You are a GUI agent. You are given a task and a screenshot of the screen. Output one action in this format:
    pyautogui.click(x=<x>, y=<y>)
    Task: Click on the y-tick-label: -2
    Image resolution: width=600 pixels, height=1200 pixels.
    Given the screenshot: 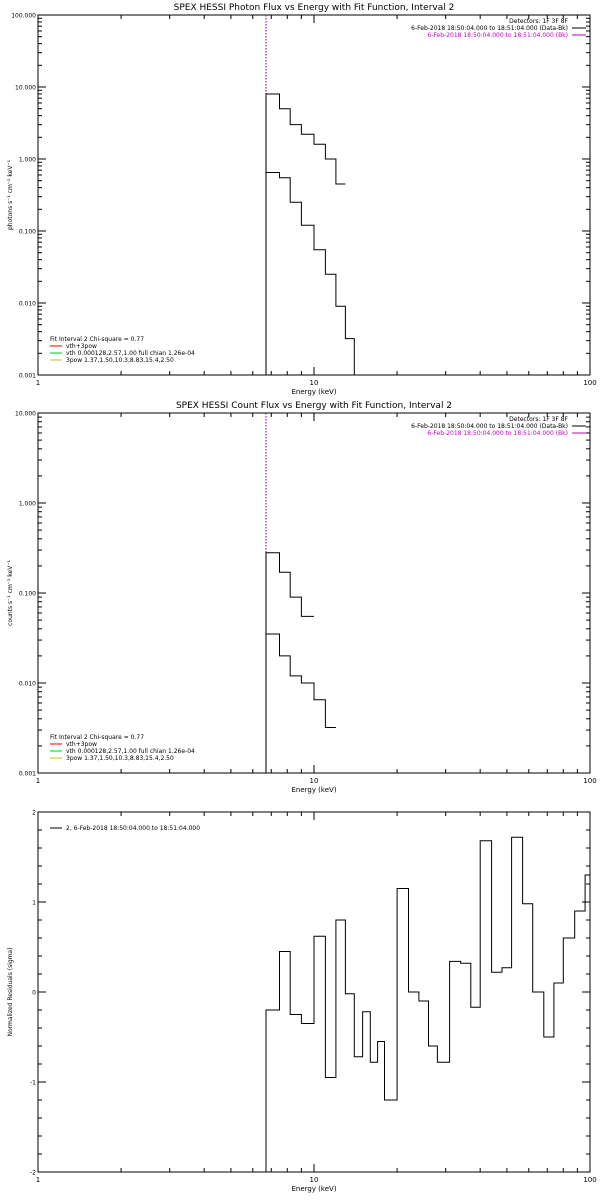 What is the action you would take?
    pyautogui.click(x=33, y=1173)
    